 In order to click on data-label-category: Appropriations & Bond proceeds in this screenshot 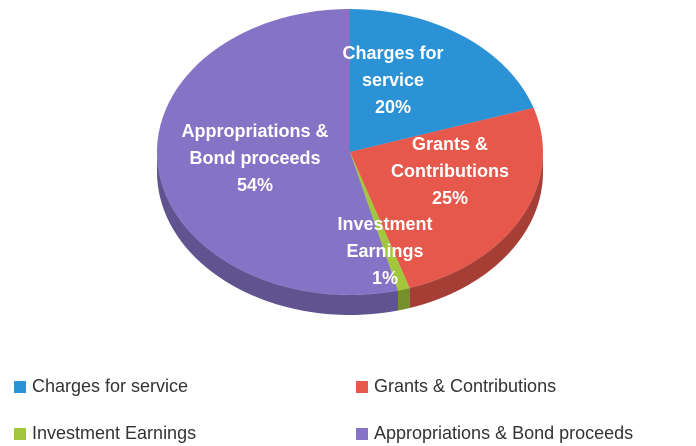, I will do `click(255, 144)`.